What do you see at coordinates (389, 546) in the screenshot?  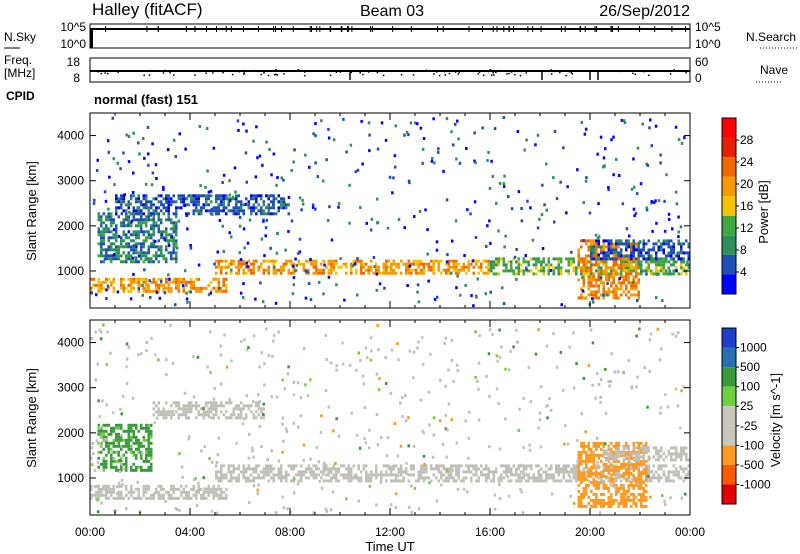 I see `x-axis-label: Time UT` at bounding box center [389, 546].